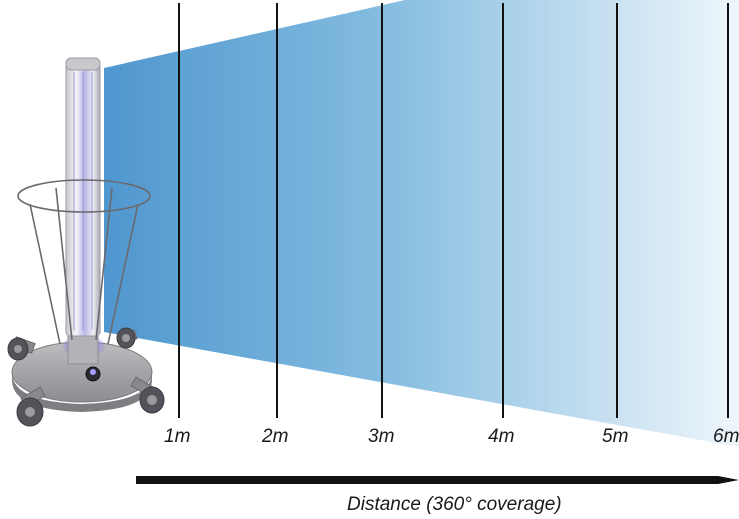 This screenshot has width=739, height=519. I want to click on distance-label-3m: 3m, so click(381, 436).